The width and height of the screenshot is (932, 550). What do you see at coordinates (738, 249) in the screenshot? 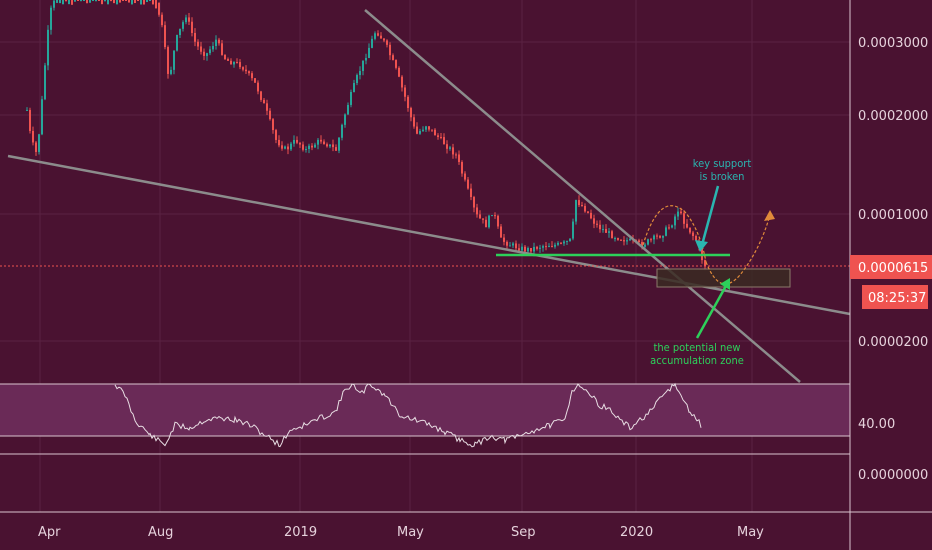
I see `projection-arc-right` at bounding box center [738, 249].